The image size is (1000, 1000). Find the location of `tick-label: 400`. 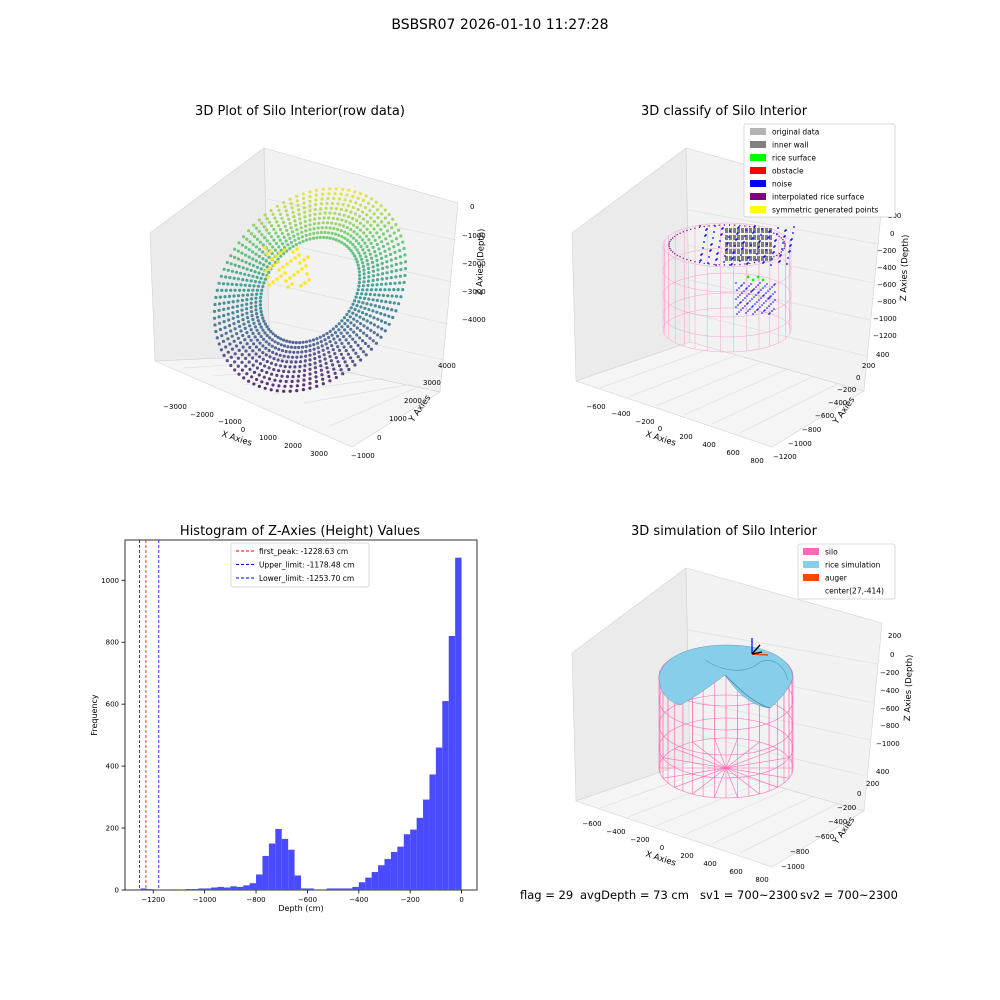

tick-label: 400 is located at coordinates (708, 445).